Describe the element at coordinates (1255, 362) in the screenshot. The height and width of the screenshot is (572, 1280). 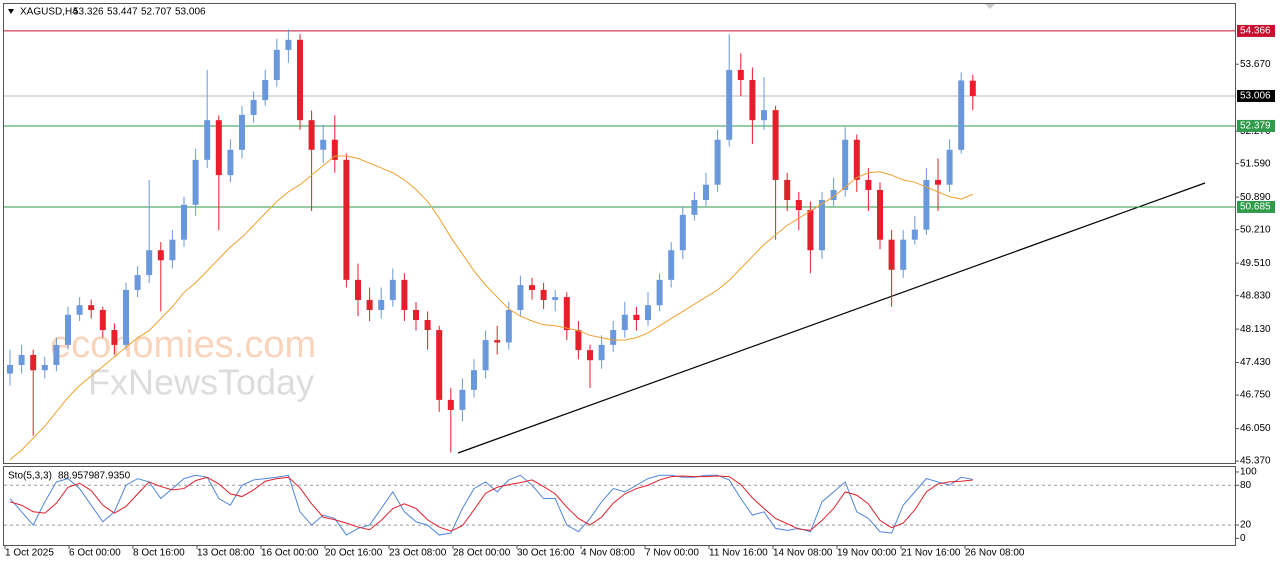
I see `y-tick-label: 47.430` at that location.